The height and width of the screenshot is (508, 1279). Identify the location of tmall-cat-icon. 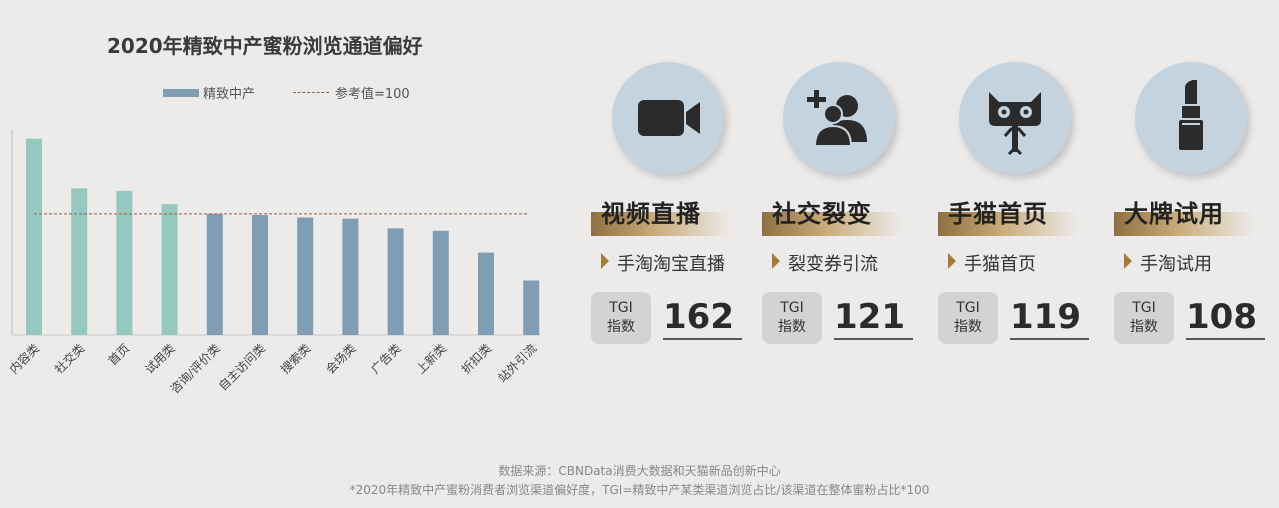
(1015, 124).